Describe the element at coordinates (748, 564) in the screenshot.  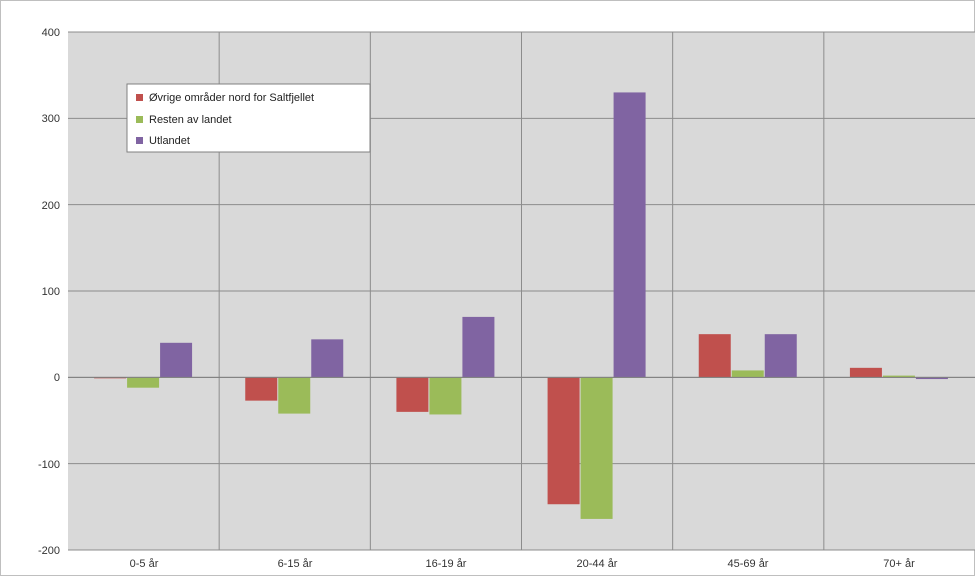
I see `x-tick-label: 45-69 år` at that location.